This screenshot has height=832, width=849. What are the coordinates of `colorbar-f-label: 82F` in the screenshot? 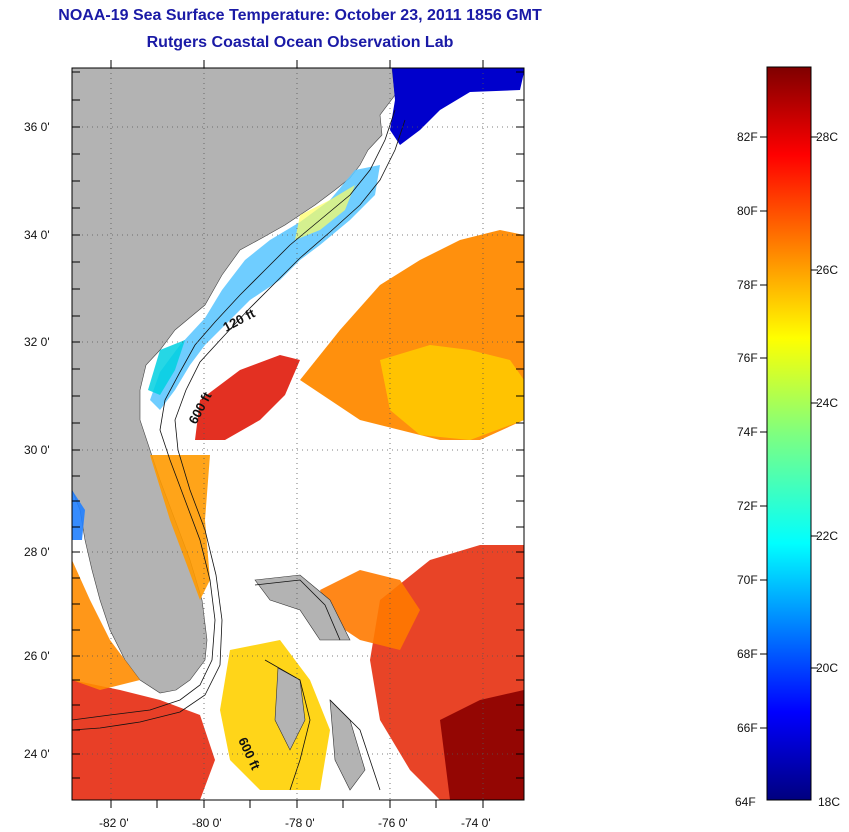 It's located at (747, 137).